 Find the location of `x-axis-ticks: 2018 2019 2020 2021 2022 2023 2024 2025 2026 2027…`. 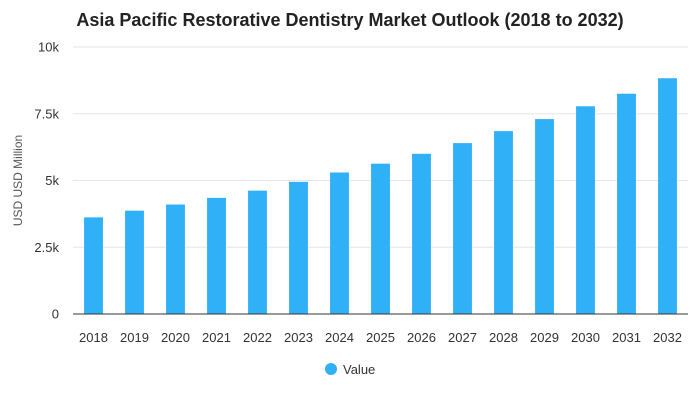

x-axis-ticks: 2018 2019 2020 2021 2022 2023 2024 2025 2026 2027… is located at coordinates (380, 337).